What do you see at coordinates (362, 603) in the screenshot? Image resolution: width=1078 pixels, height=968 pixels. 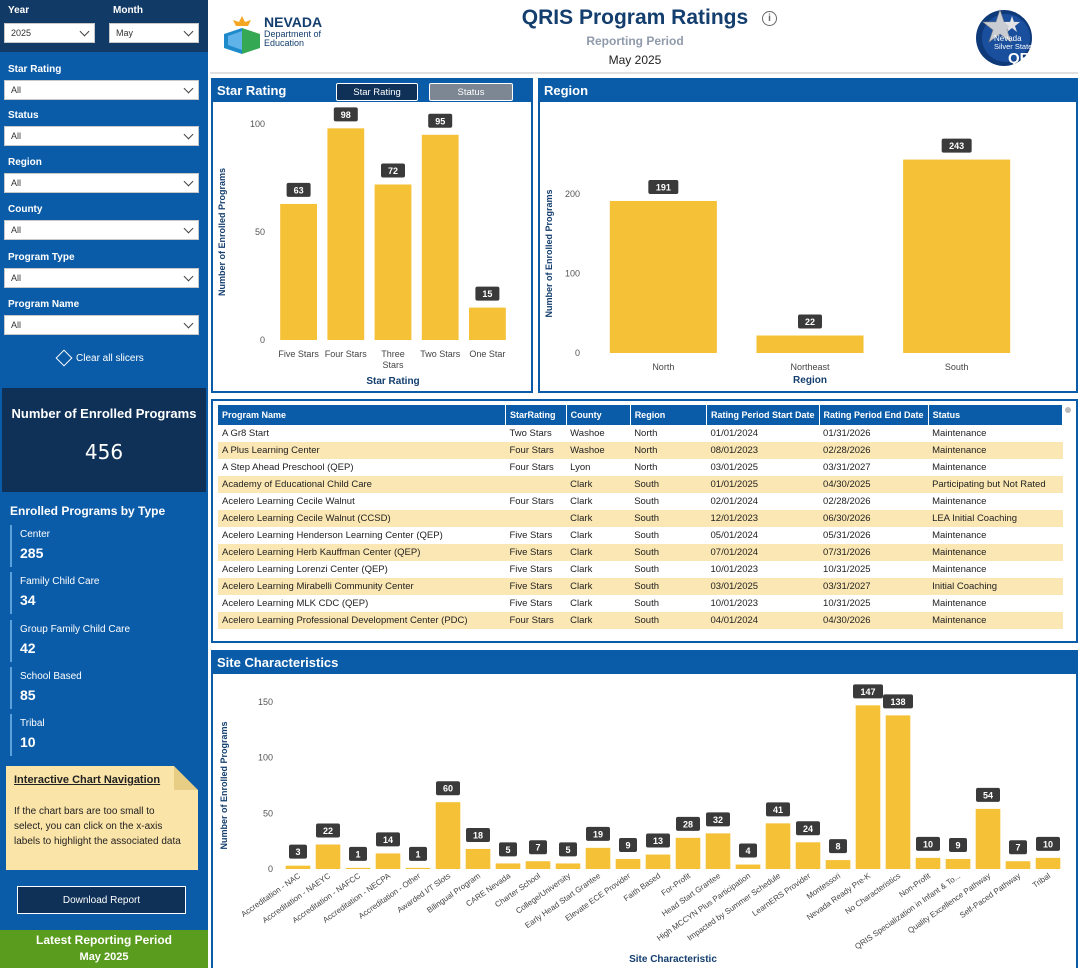 I see `table-cell: Acelero Learning MLK CDC (QEP)` at bounding box center [362, 603].